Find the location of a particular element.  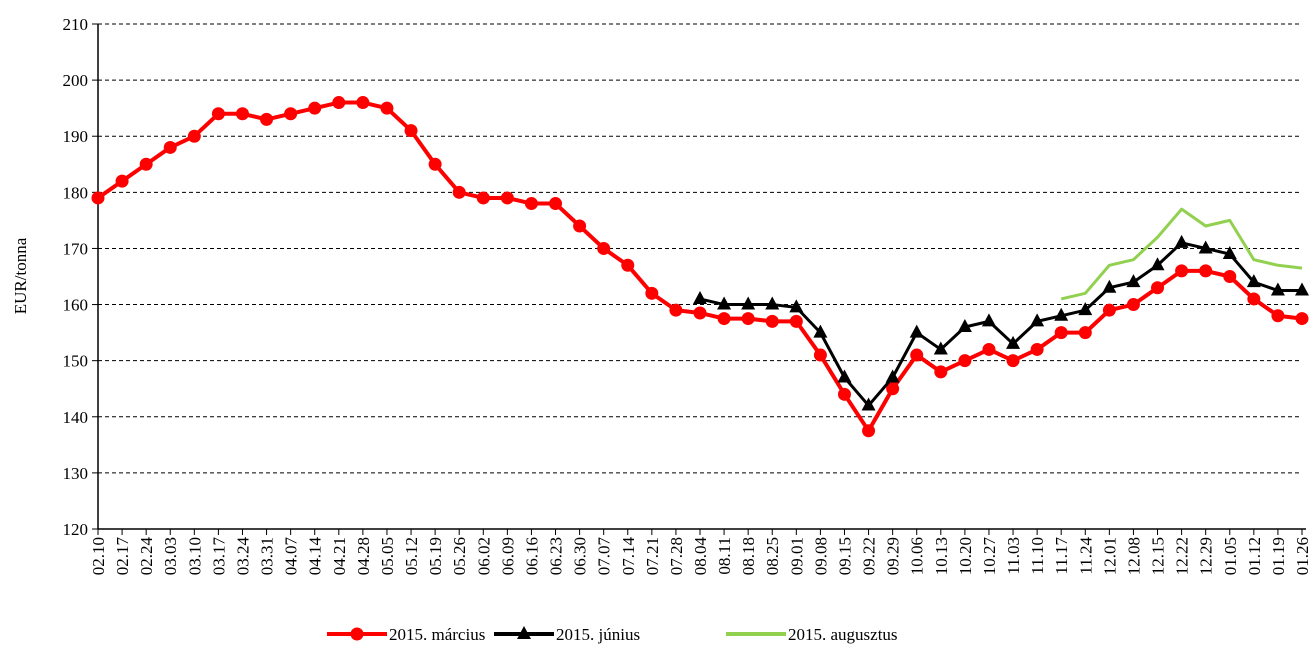

x-tick-label: 03.17 is located at coordinates (218, 556).